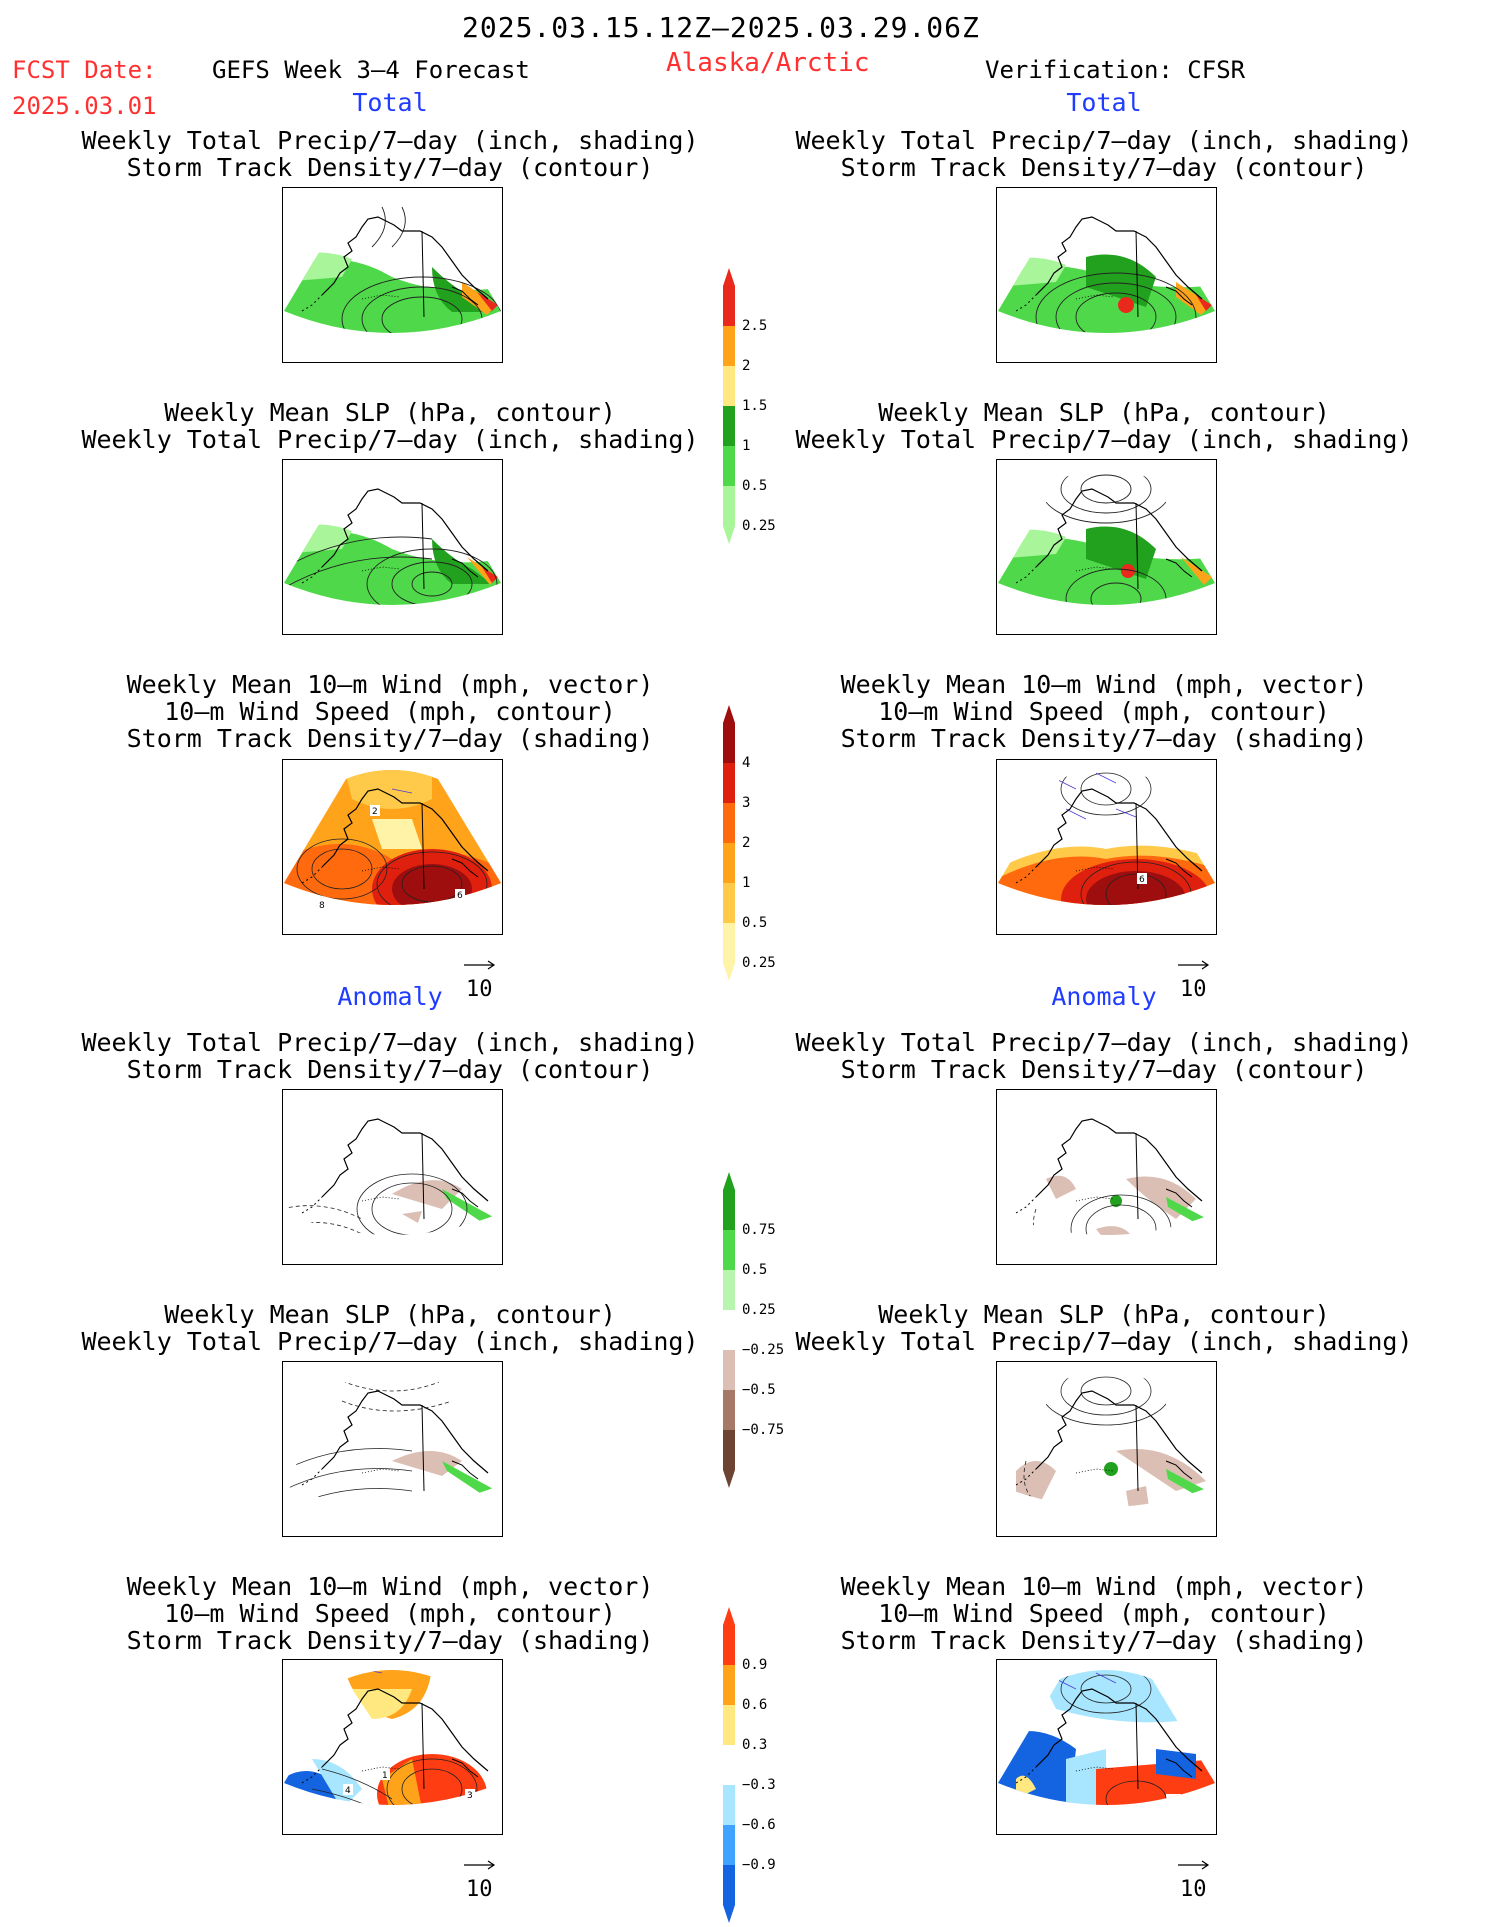 The width and height of the screenshot is (1487, 1927). I want to click on title-r2-left-1: Weekly Mean SLP (hPa, contour), so click(390, 412).